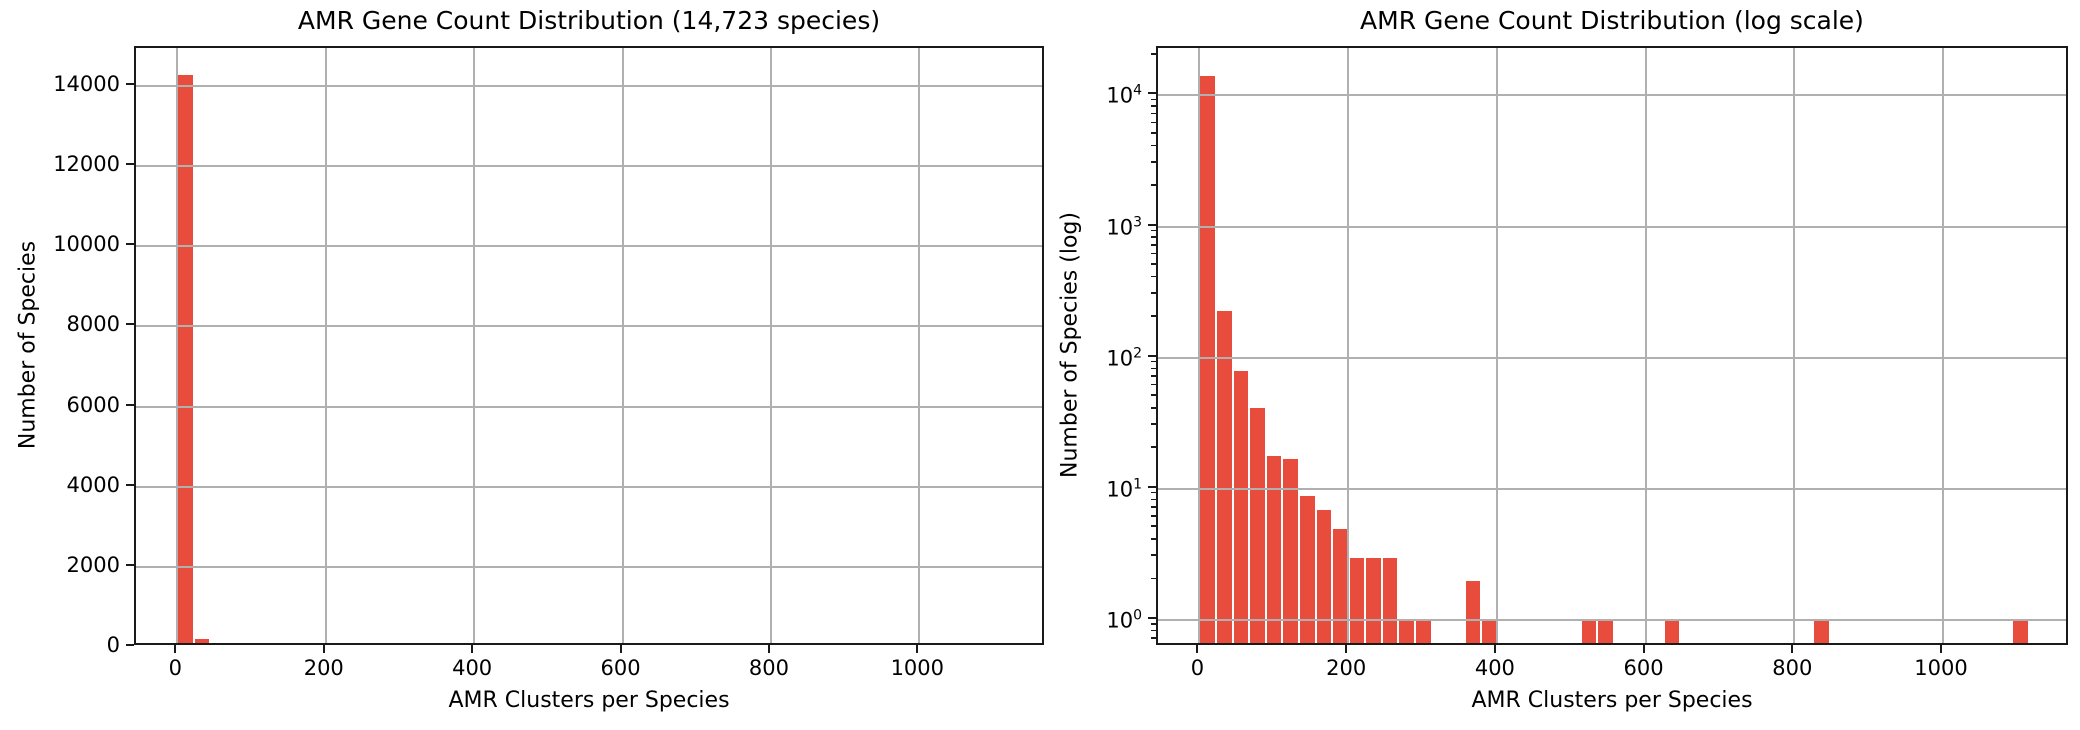  What do you see at coordinates (1124, 489) in the screenshot?
I see `y-tick-label: 10¹` at bounding box center [1124, 489].